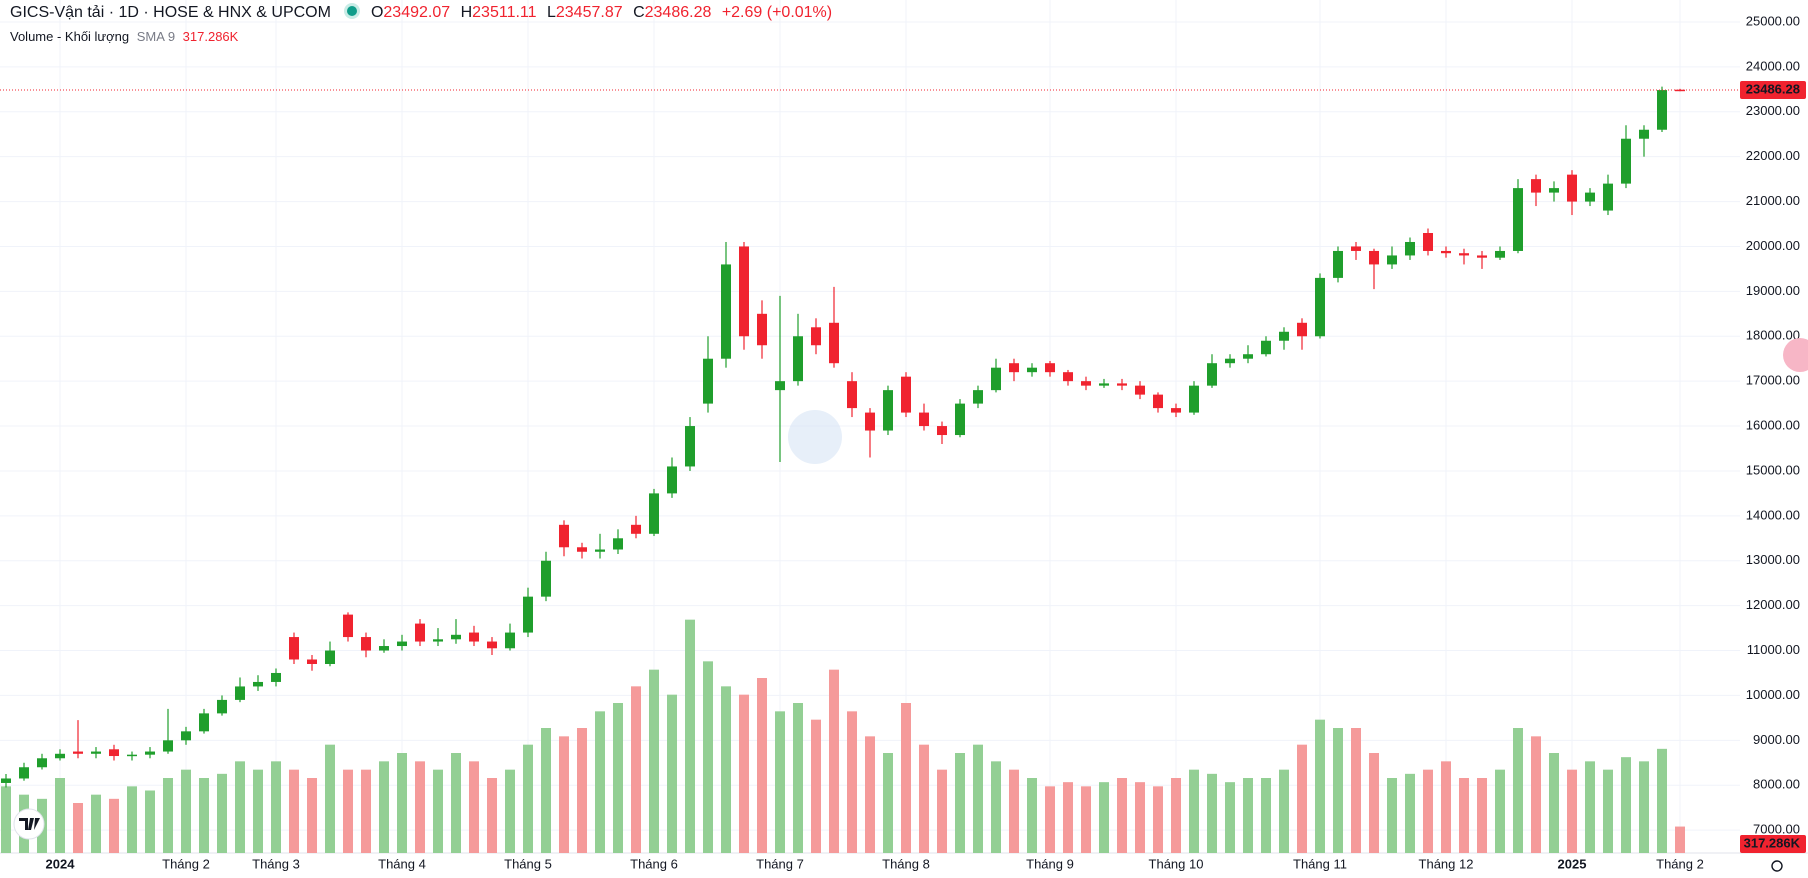 This screenshot has width=1808, height=878. I want to click on y-tick-label: 14000.00, so click(1773, 514).